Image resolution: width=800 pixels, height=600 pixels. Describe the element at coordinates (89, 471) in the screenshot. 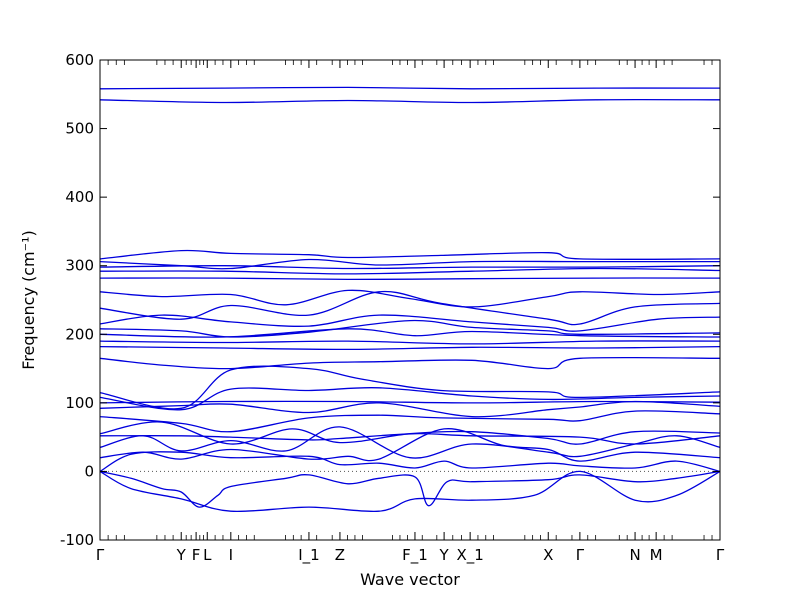

I see `y-tick-label: 0` at that location.